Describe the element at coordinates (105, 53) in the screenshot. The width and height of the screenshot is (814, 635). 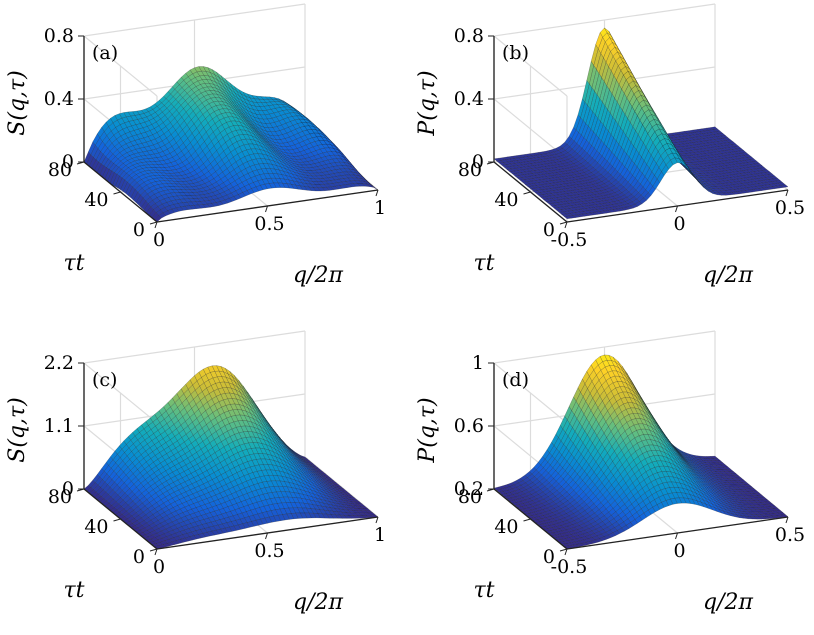
I see `panel-label: (a)` at that location.